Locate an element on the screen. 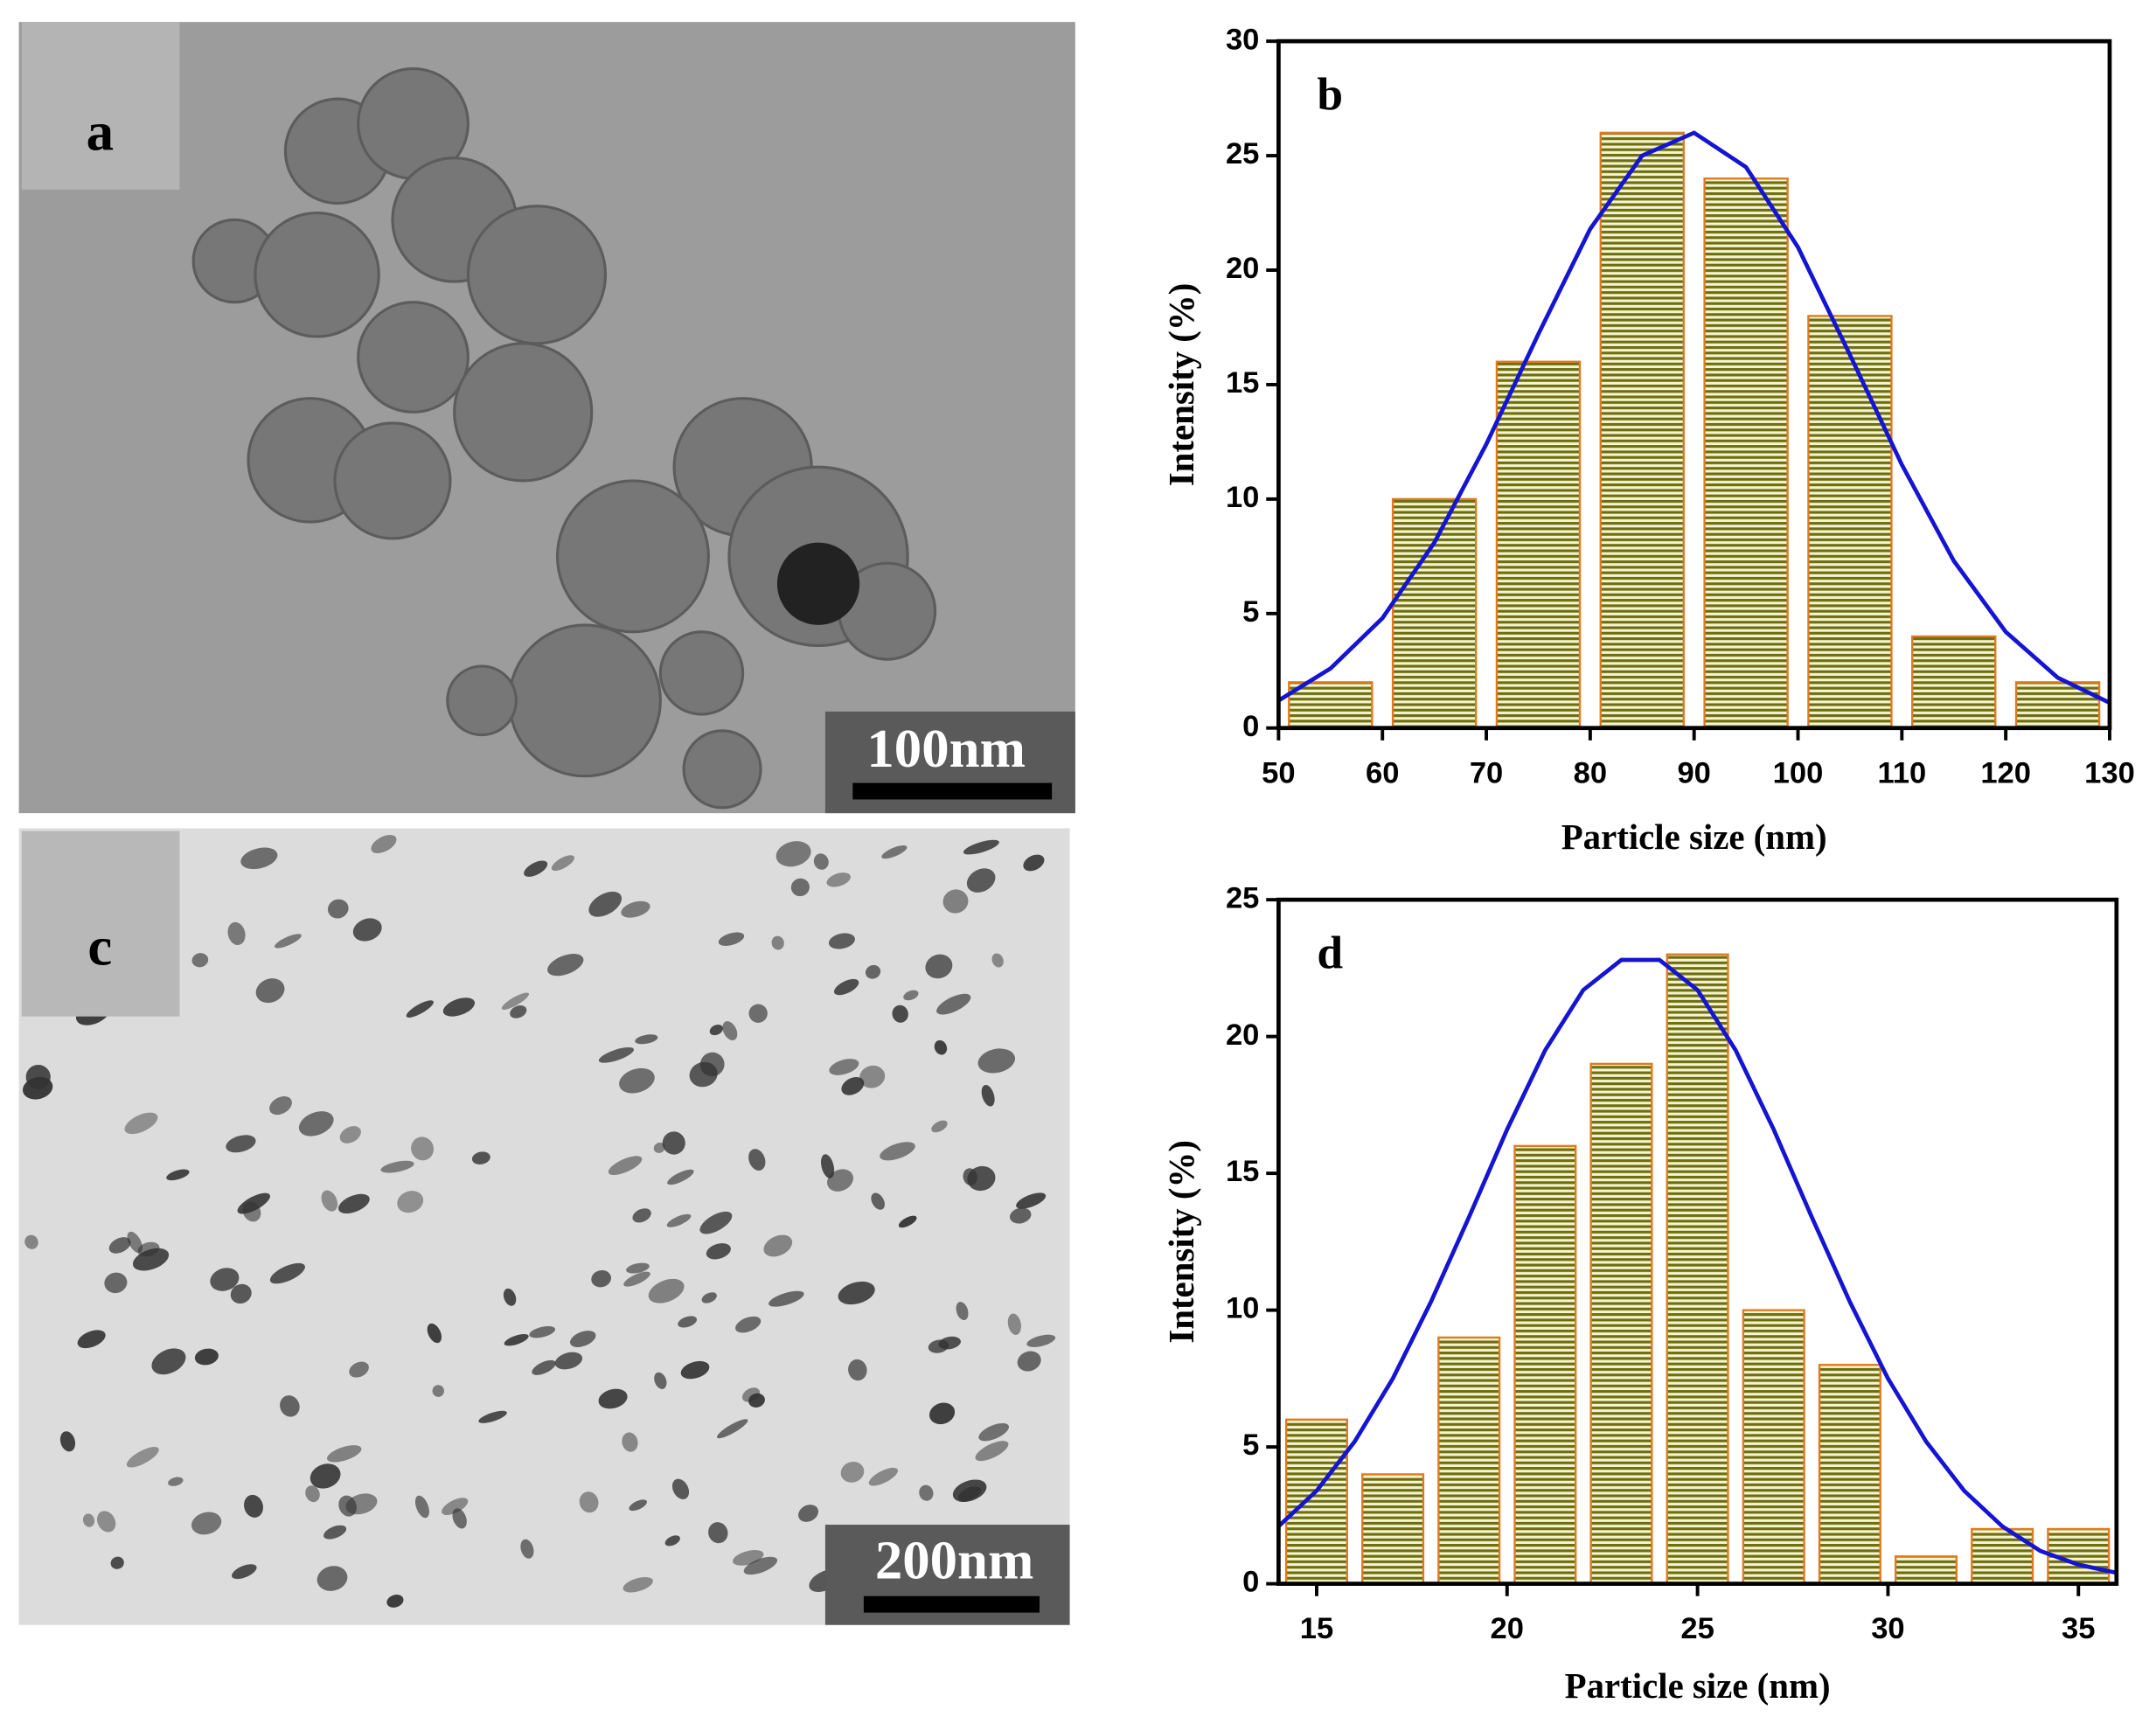 This screenshot has height=1717, width=2156. particles is located at coordinates (564, 438).